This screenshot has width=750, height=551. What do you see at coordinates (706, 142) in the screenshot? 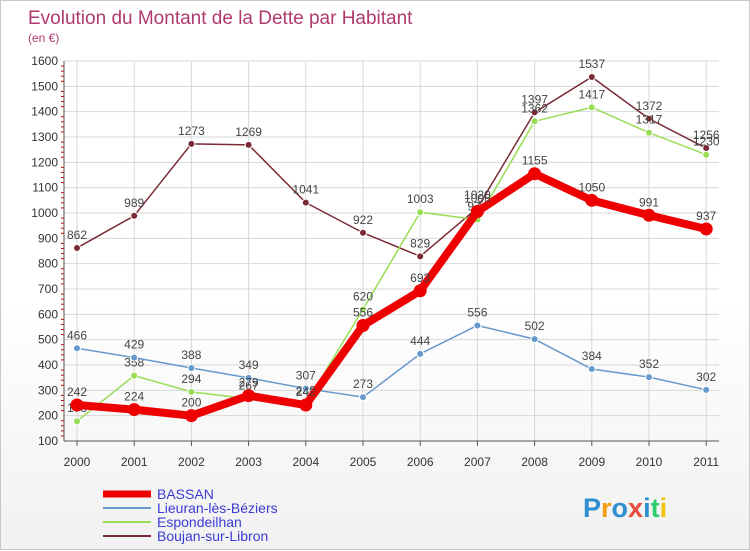
I see `data-label: 1230` at bounding box center [706, 142].